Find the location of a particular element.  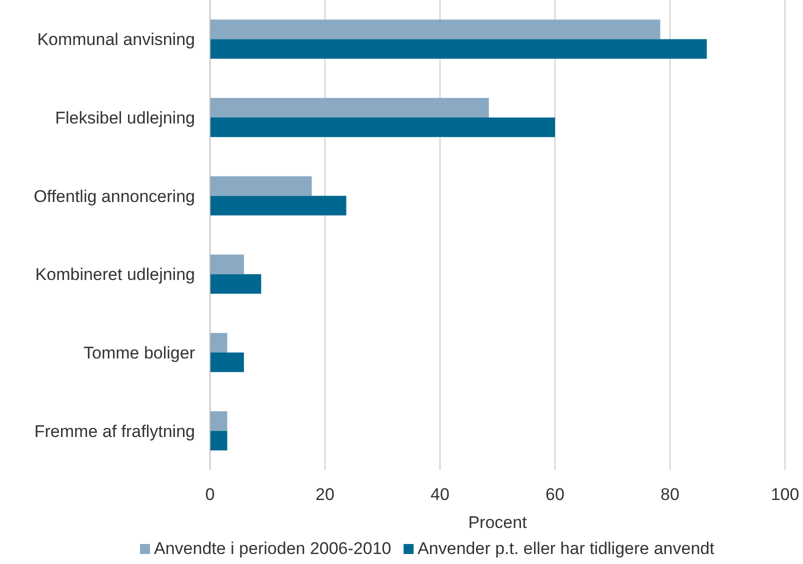

legend-label: Anvendte i perioden 2006-2010 is located at coordinates (273, 548).